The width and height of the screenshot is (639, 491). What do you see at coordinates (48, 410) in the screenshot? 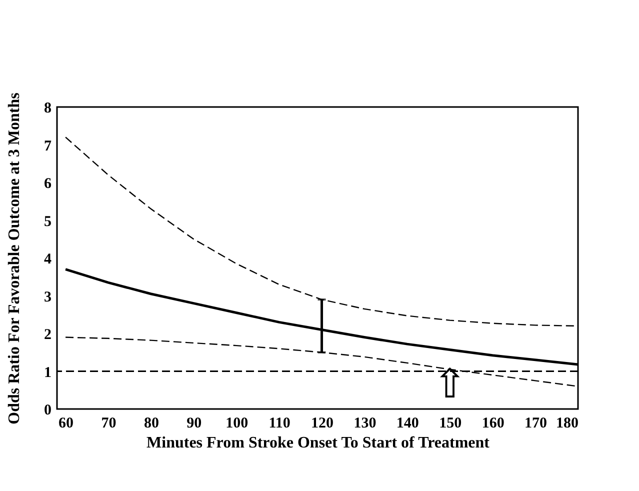
I see `y-tick-label: 0` at bounding box center [48, 410].